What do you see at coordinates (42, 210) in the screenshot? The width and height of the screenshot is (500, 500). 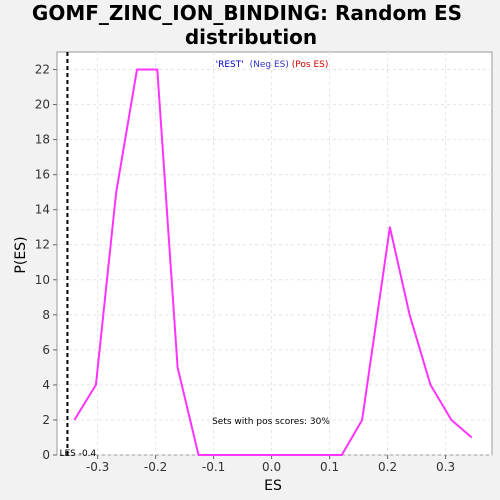 I see `y-tick-label: 14` at bounding box center [42, 210].